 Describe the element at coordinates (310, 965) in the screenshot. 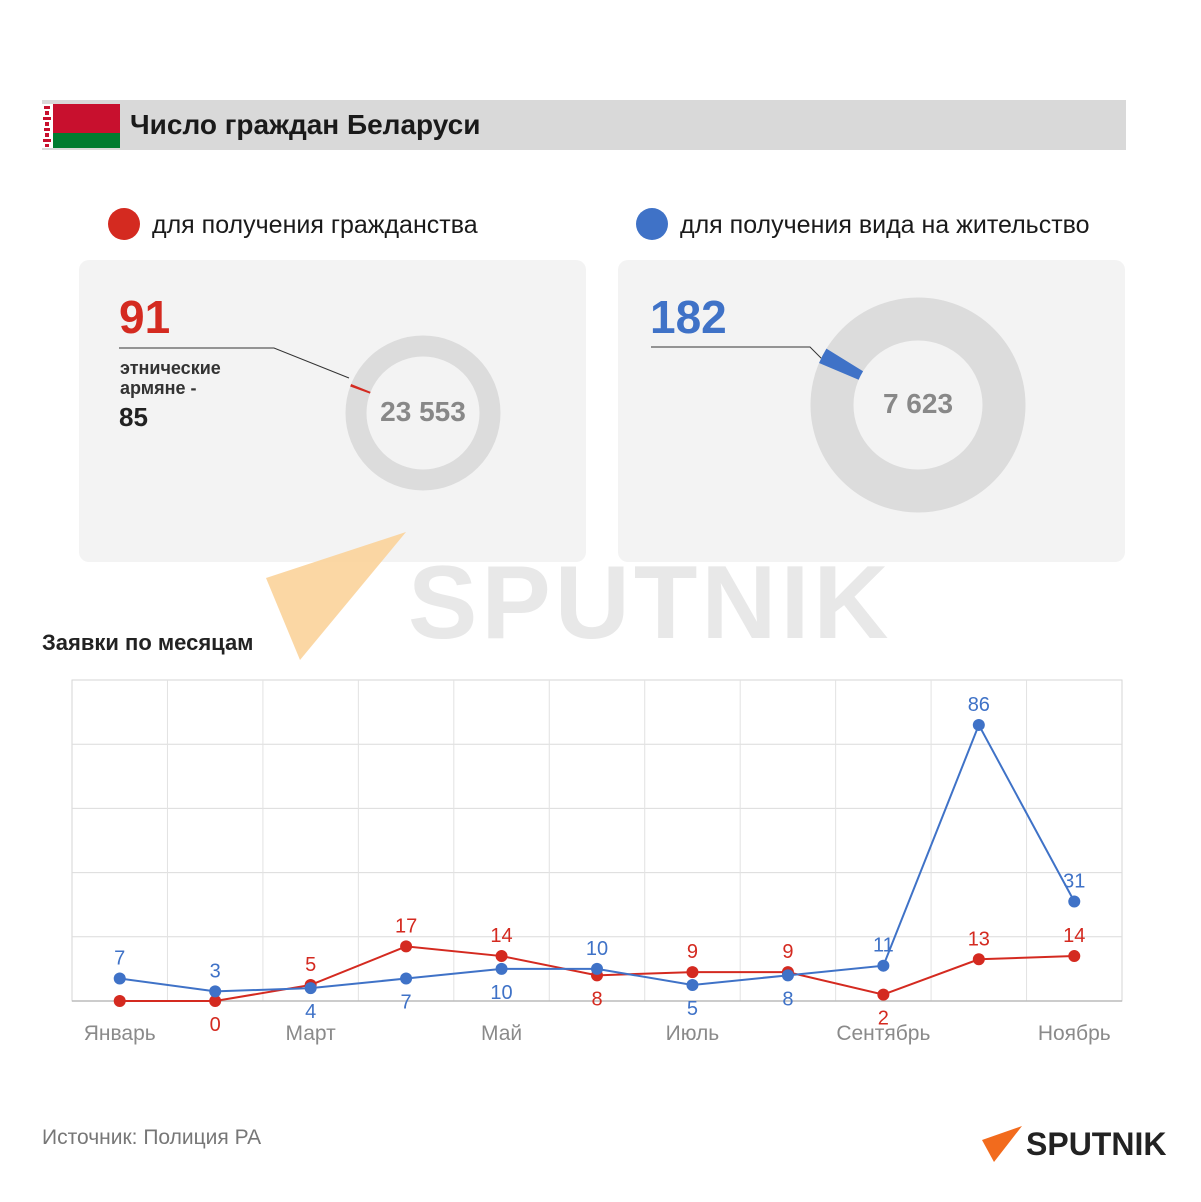

I see `data-label-citizenship: 5` at that location.